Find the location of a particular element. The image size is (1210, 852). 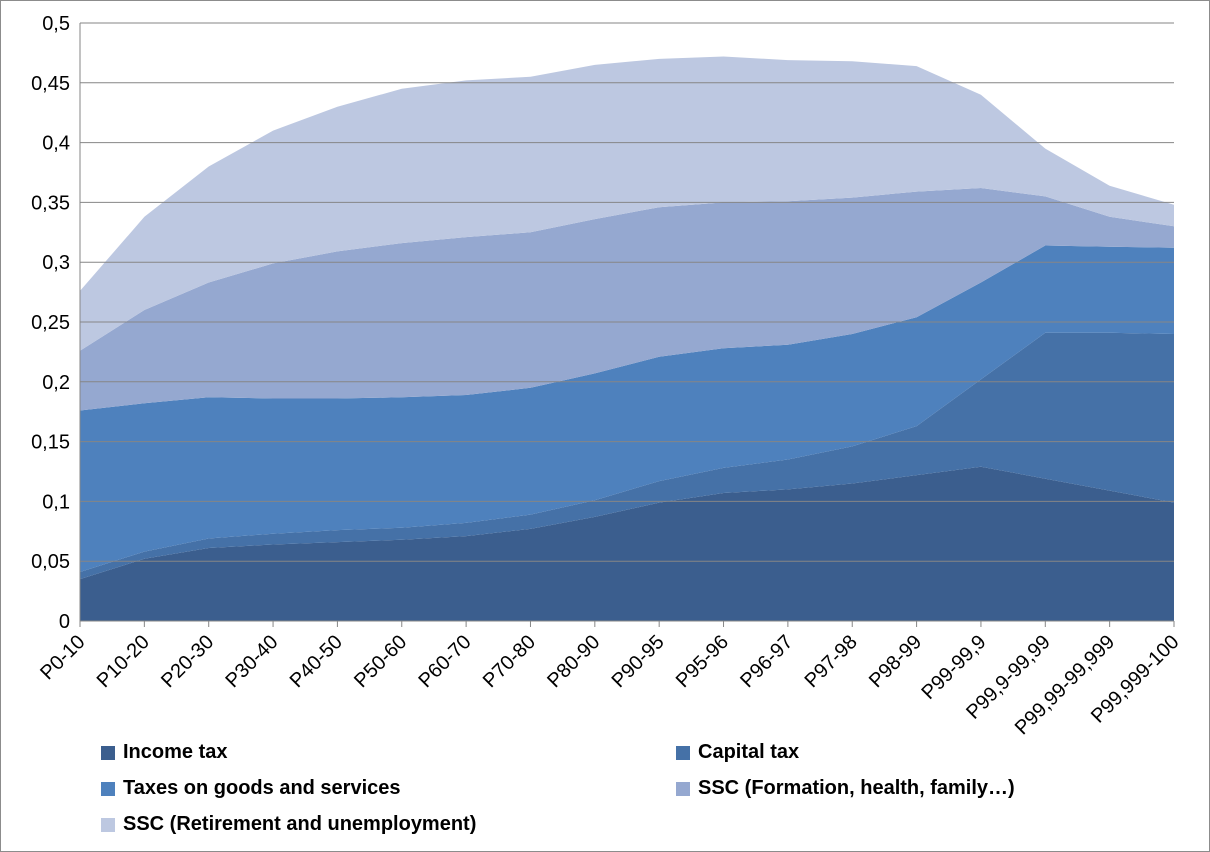

y-axis: 0 0,05 0,1 0,15 0,2 0,25 0,3 0,35 0,4 0,45 0,5 is located at coordinates (56, 323).